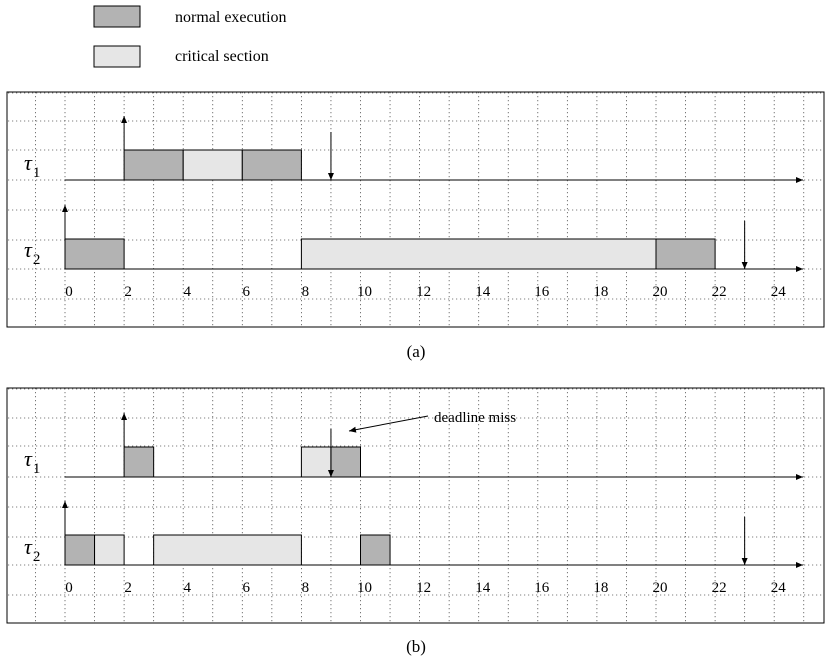 This screenshot has height=656, width=833. I want to click on panel-b-tick-labels: 0 2 4 6 8 10 12 14 16 18 20 22 24, so click(425, 588).